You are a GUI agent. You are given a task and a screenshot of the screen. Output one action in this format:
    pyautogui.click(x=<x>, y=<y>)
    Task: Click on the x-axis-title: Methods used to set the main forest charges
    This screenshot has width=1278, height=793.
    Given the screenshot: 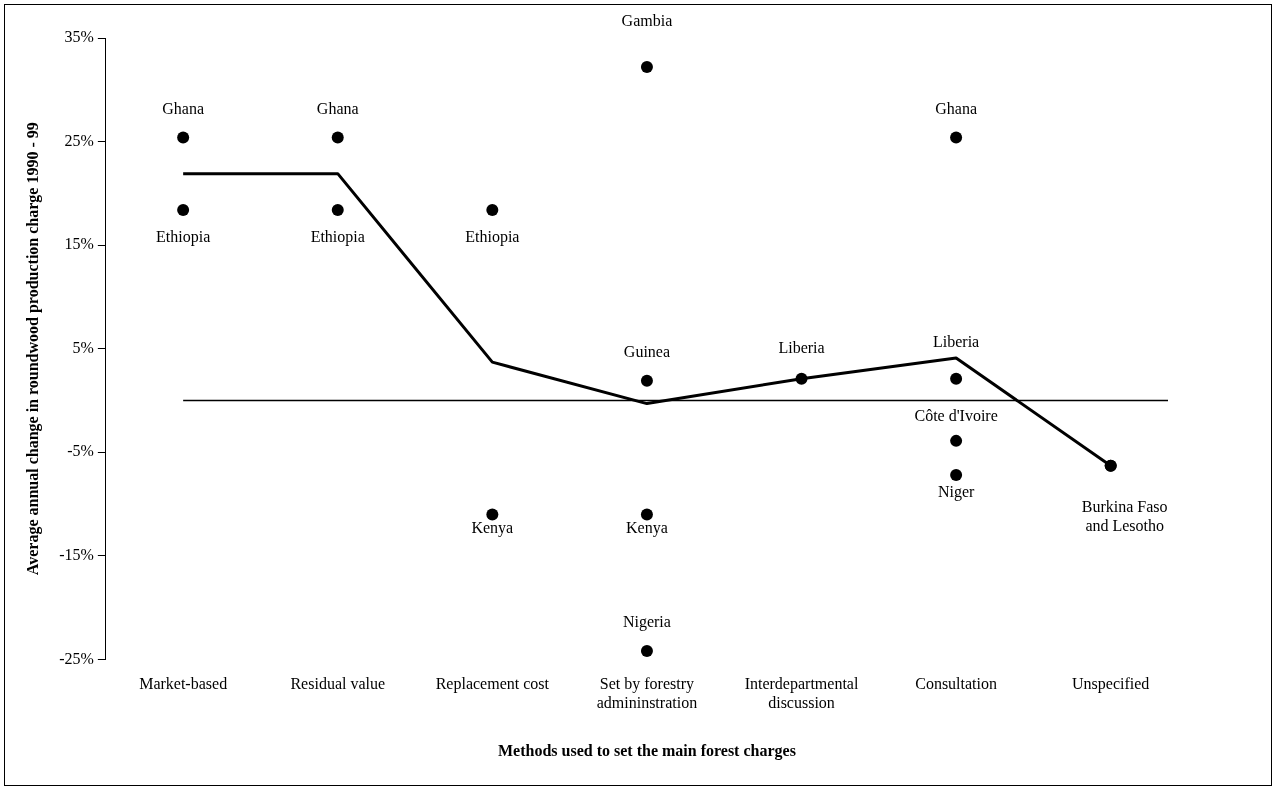 What is the action you would take?
    pyautogui.click(x=646, y=750)
    